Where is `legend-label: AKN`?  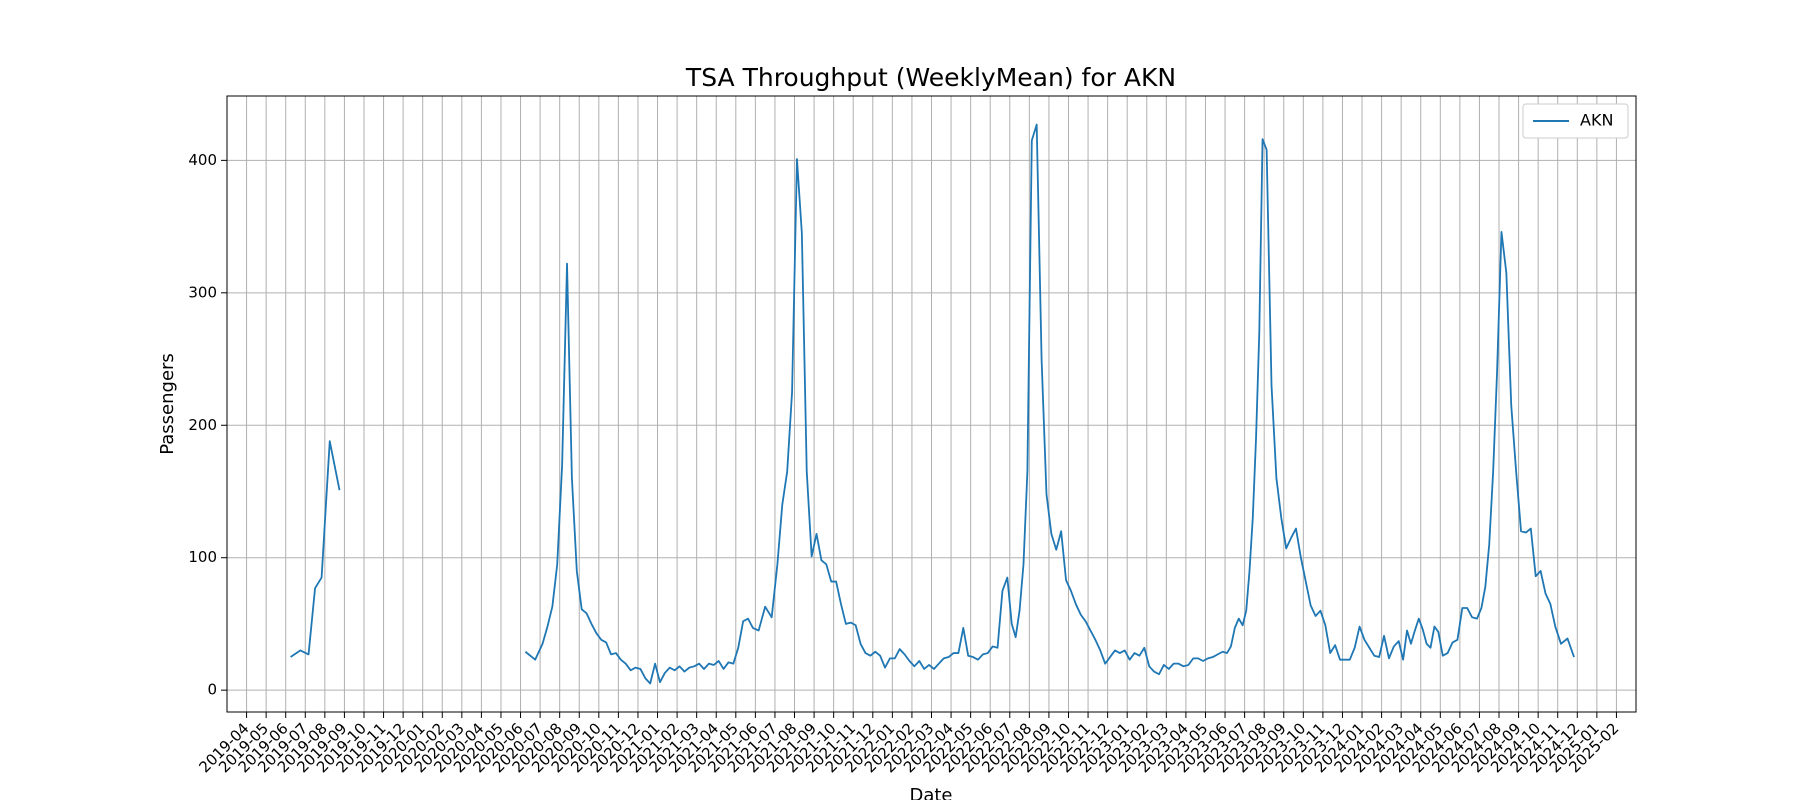
legend-label: AKN is located at coordinates (1596, 120).